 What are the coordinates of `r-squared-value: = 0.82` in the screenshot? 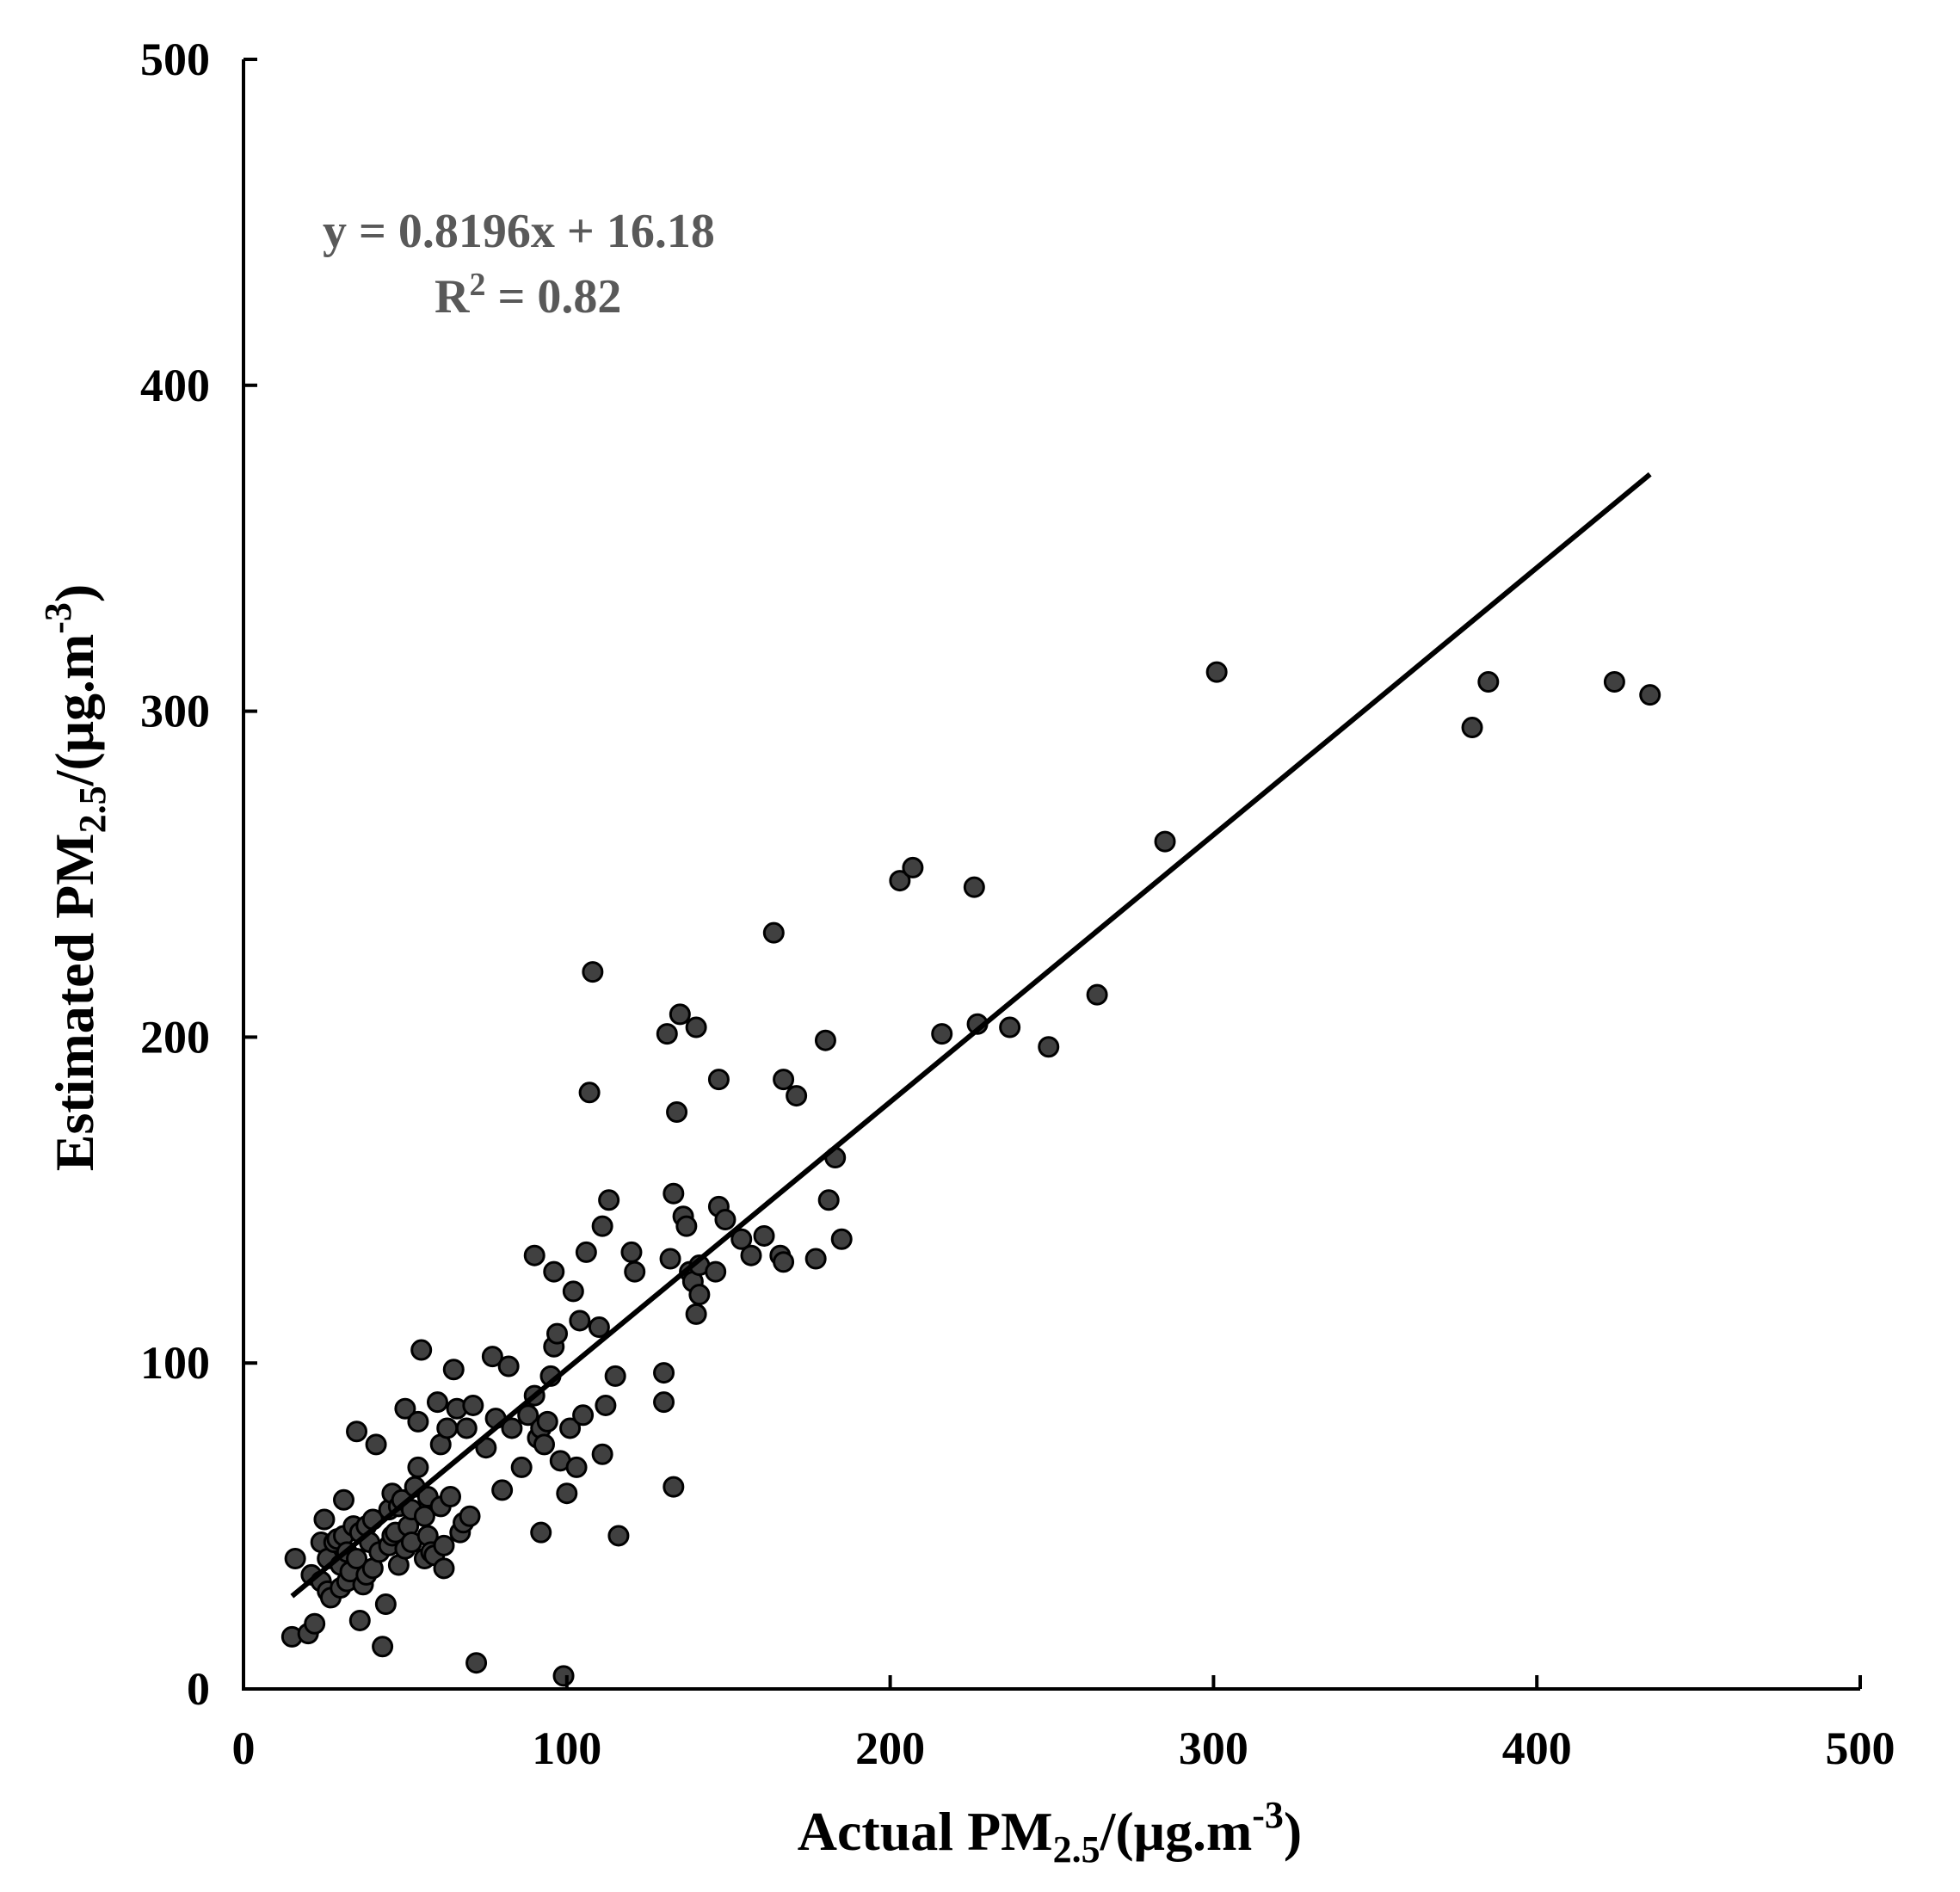 It's located at (553, 297).